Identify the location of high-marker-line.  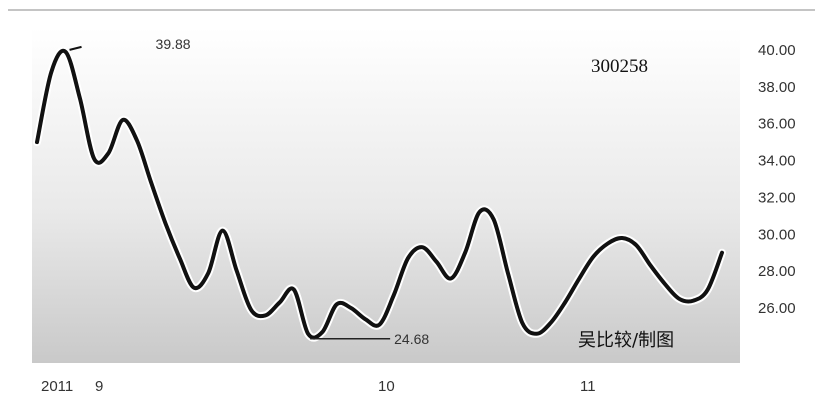
(75, 48).